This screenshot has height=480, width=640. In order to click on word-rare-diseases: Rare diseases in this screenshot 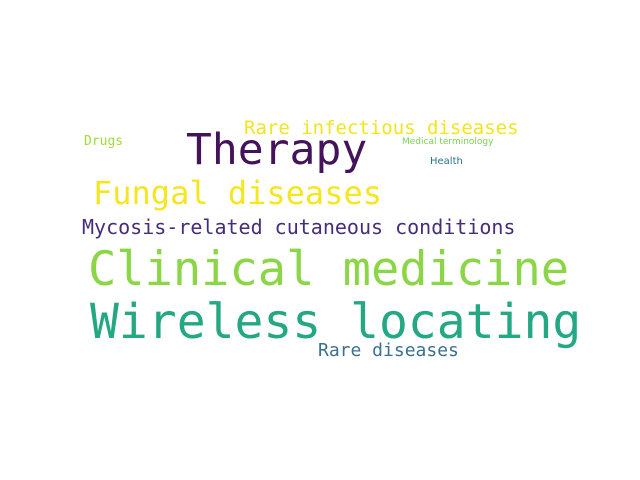, I will do `click(388, 350)`.